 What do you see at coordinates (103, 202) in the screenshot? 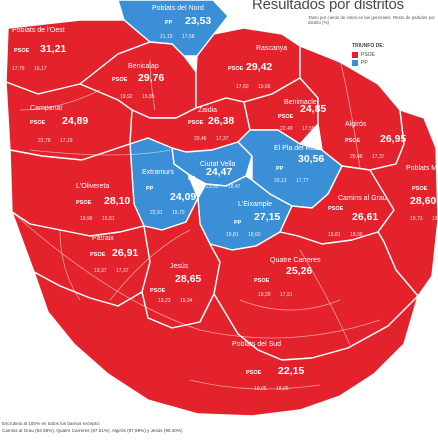
I see `district-label-l-olivereta: L'Olivereta PSOE 28,10 19,96 15,81` at bounding box center [103, 202].